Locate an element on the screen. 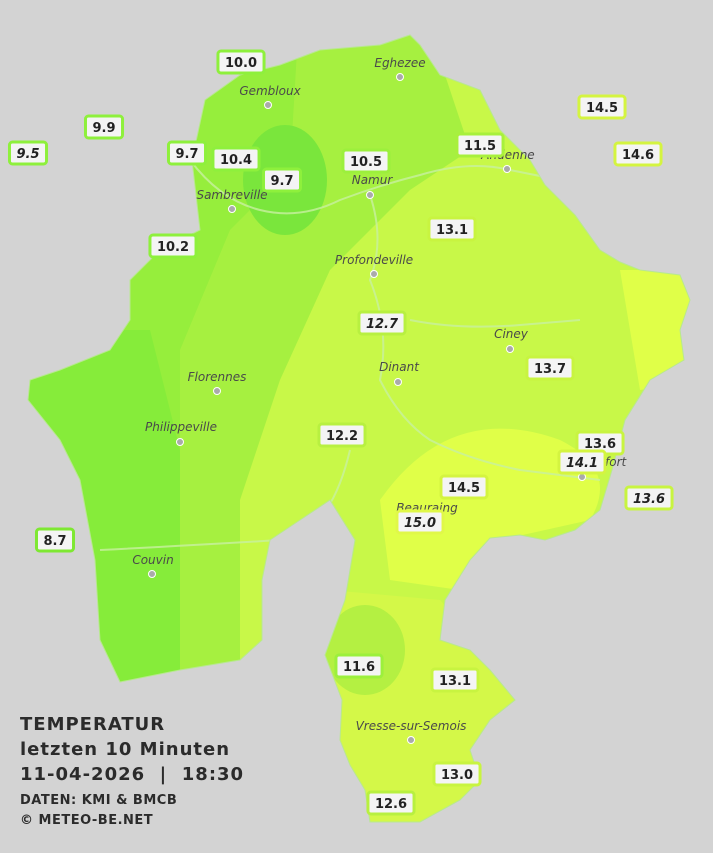 Image resolution: width=713 pixels, height=853 pixels. station: 9.7 is located at coordinates (282, 180).